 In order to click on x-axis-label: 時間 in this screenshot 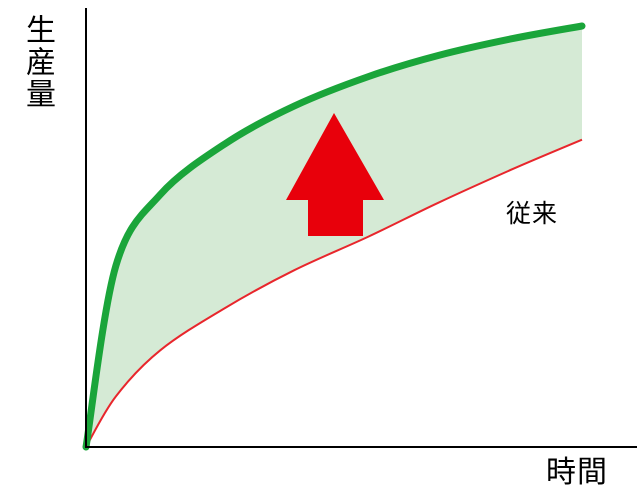, I will do `click(577, 472)`.